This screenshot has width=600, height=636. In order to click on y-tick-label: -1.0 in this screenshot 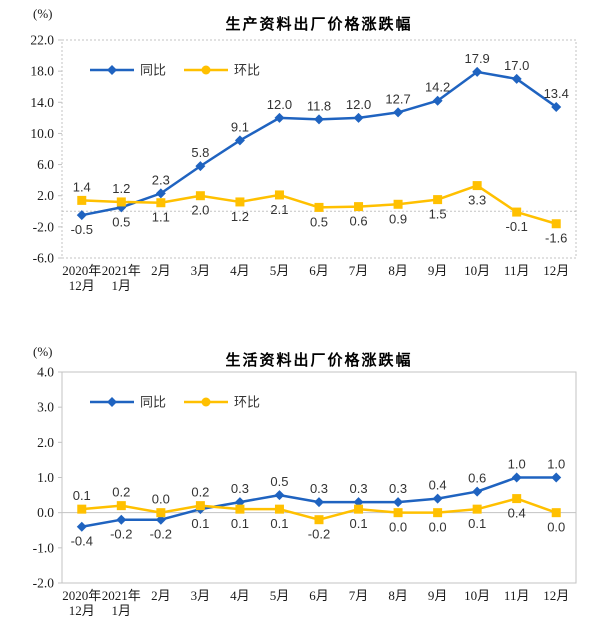, I will do `click(44, 547)`.